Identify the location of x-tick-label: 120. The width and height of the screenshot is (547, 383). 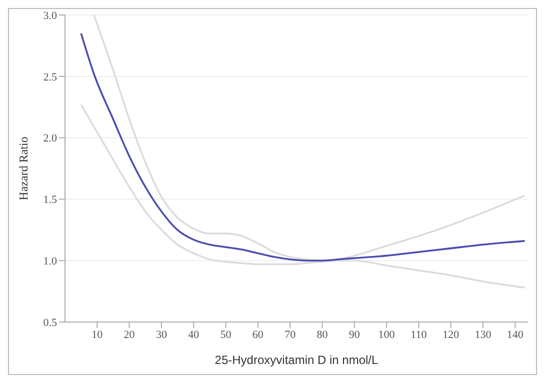
(451, 334).